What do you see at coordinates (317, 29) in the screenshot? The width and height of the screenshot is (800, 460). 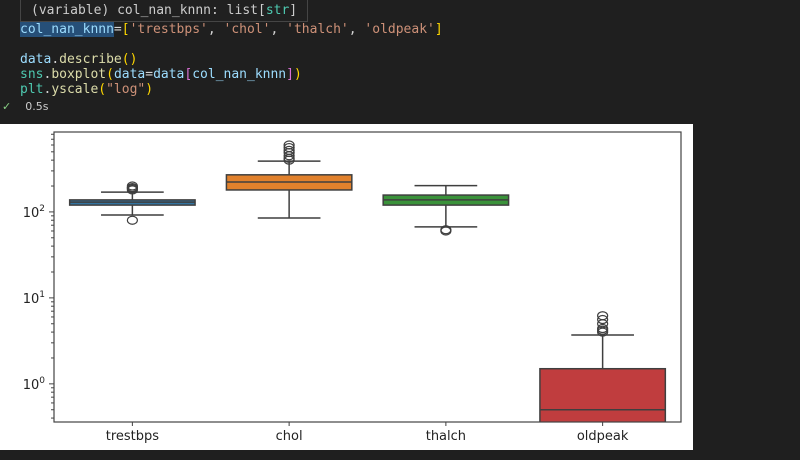 I see `code-token: 'thalch'` at bounding box center [317, 29].